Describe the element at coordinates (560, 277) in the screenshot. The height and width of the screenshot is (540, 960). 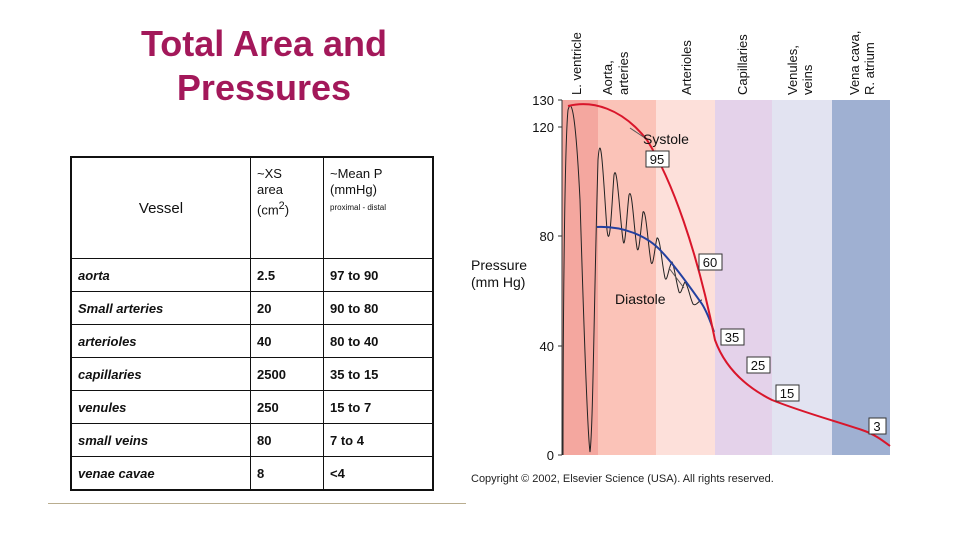
I see `y-ticks` at that location.